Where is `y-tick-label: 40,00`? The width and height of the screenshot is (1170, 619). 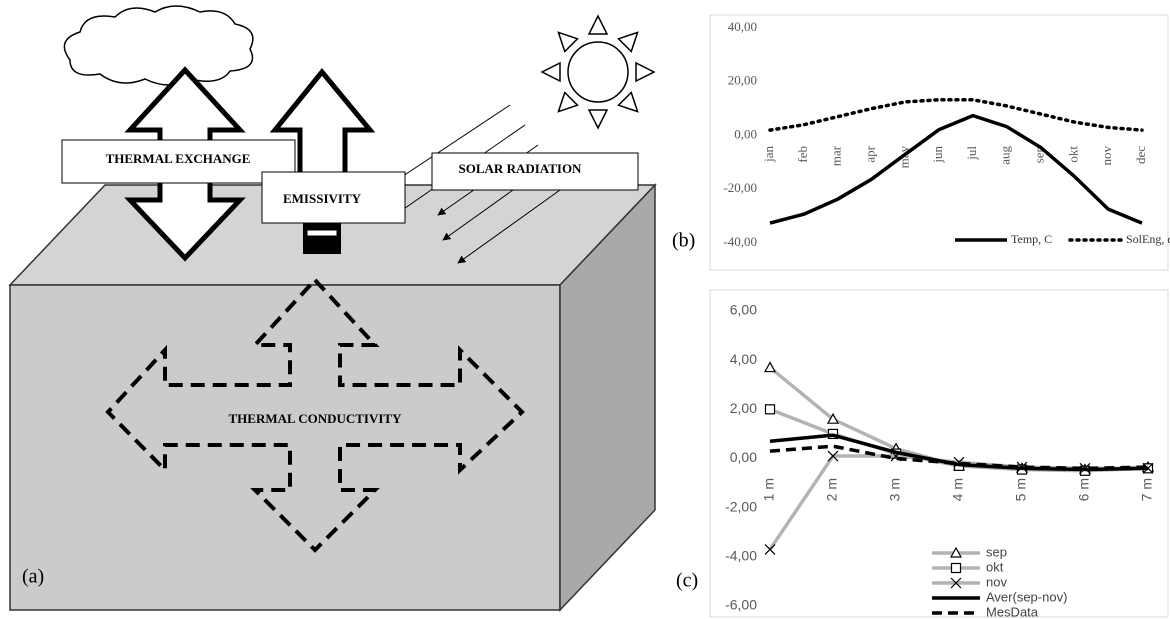
y-tick-label: 40,00 is located at coordinates (742, 26).